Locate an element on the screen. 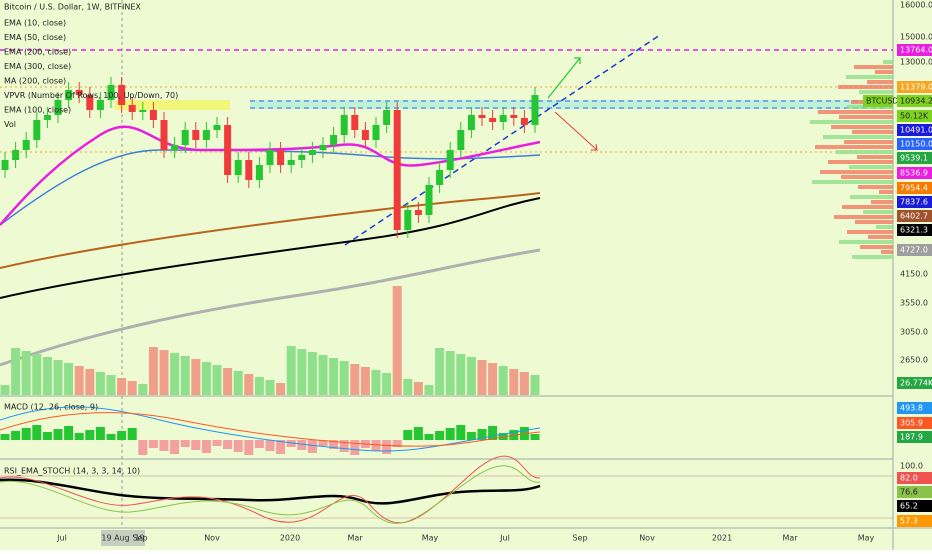 The image size is (932, 554). time-label: 19 Aug '19 is located at coordinates (122, 538).